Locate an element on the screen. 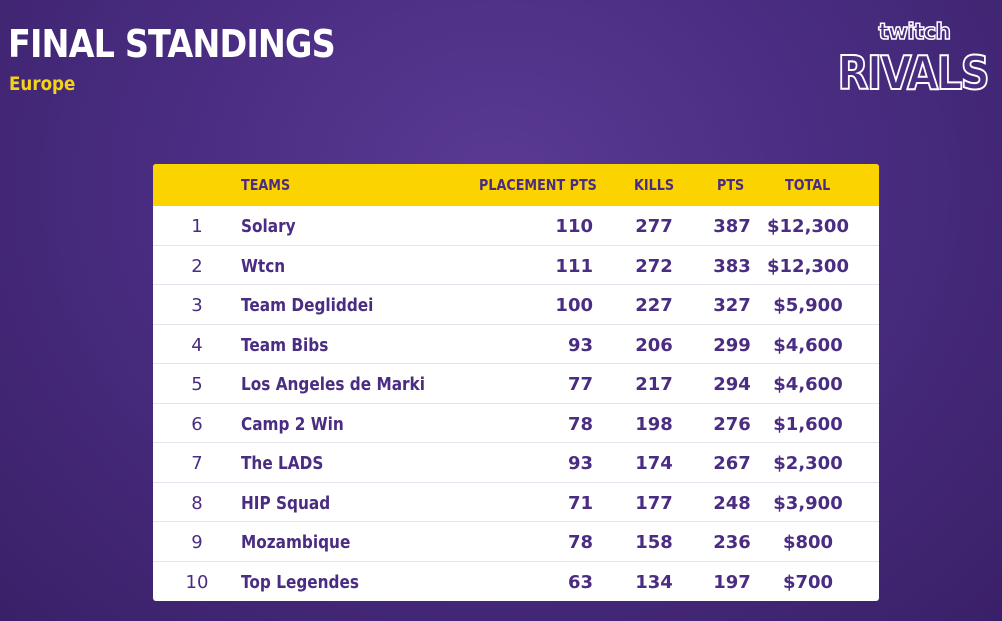 Image resolution: width=1002 pixels, height=621 pixels. team-cell: Mozambique is located at coordinates (296, 542).